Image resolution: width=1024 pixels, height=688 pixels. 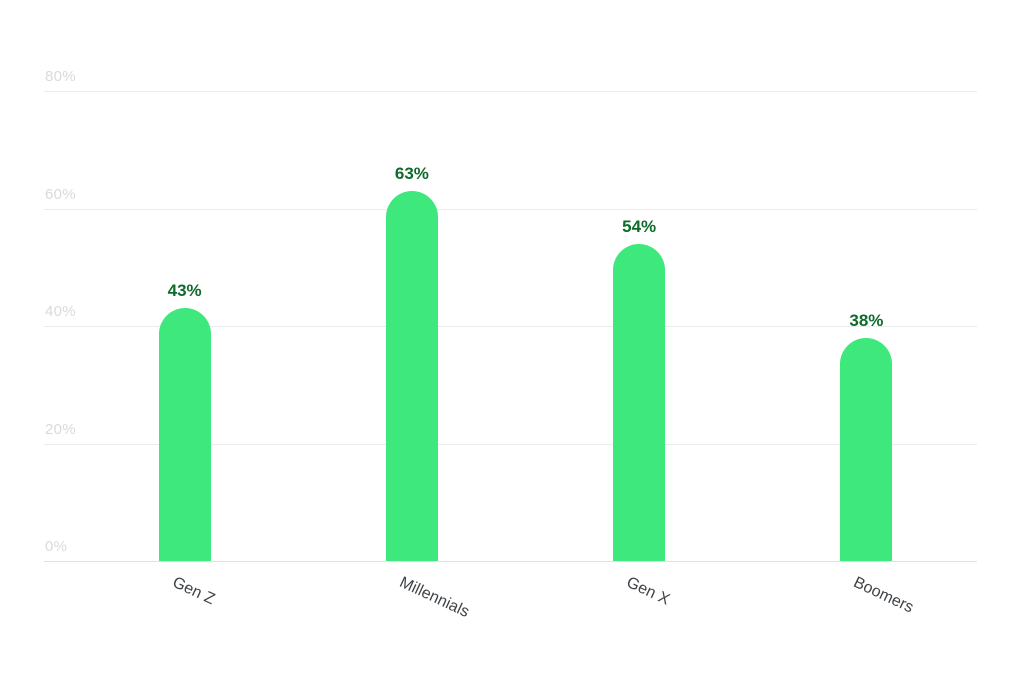 I want to click on x-axis-line, so click(x=510, y=561).